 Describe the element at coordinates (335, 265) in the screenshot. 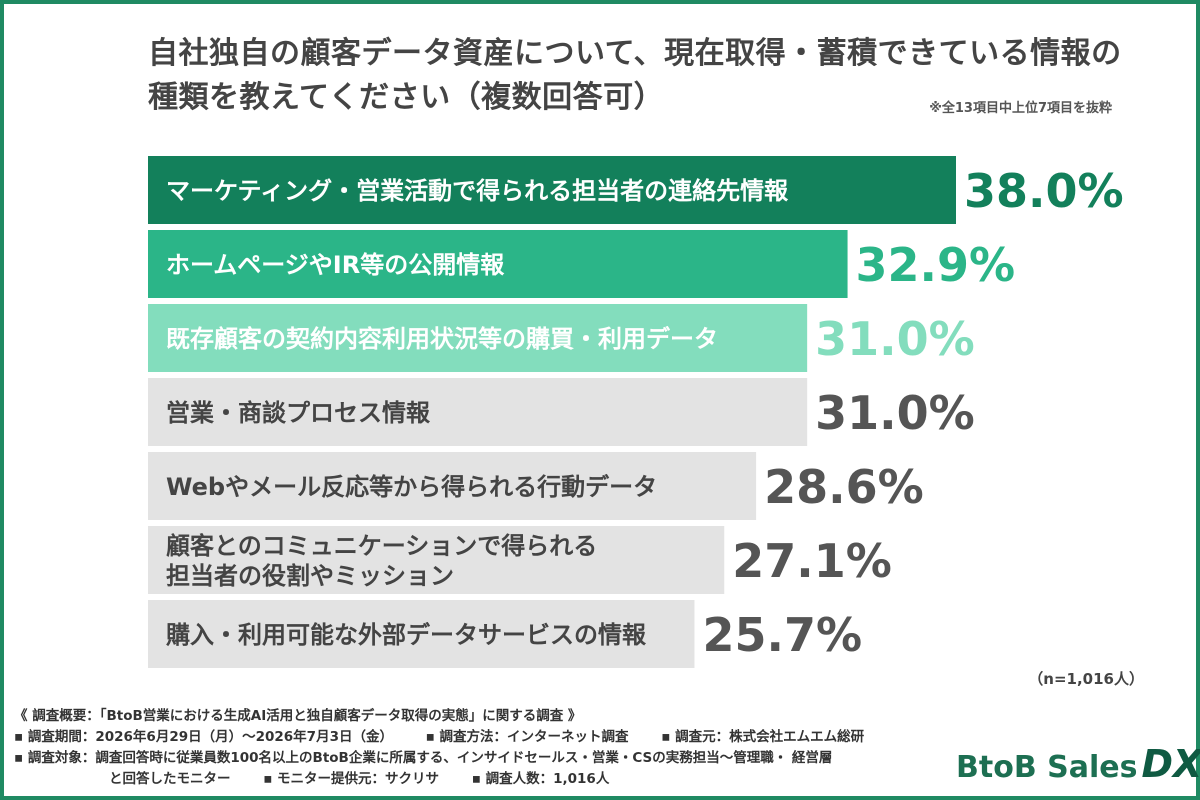

I see `bar-label-2: ホームページやIR等の公開情報` at that location.